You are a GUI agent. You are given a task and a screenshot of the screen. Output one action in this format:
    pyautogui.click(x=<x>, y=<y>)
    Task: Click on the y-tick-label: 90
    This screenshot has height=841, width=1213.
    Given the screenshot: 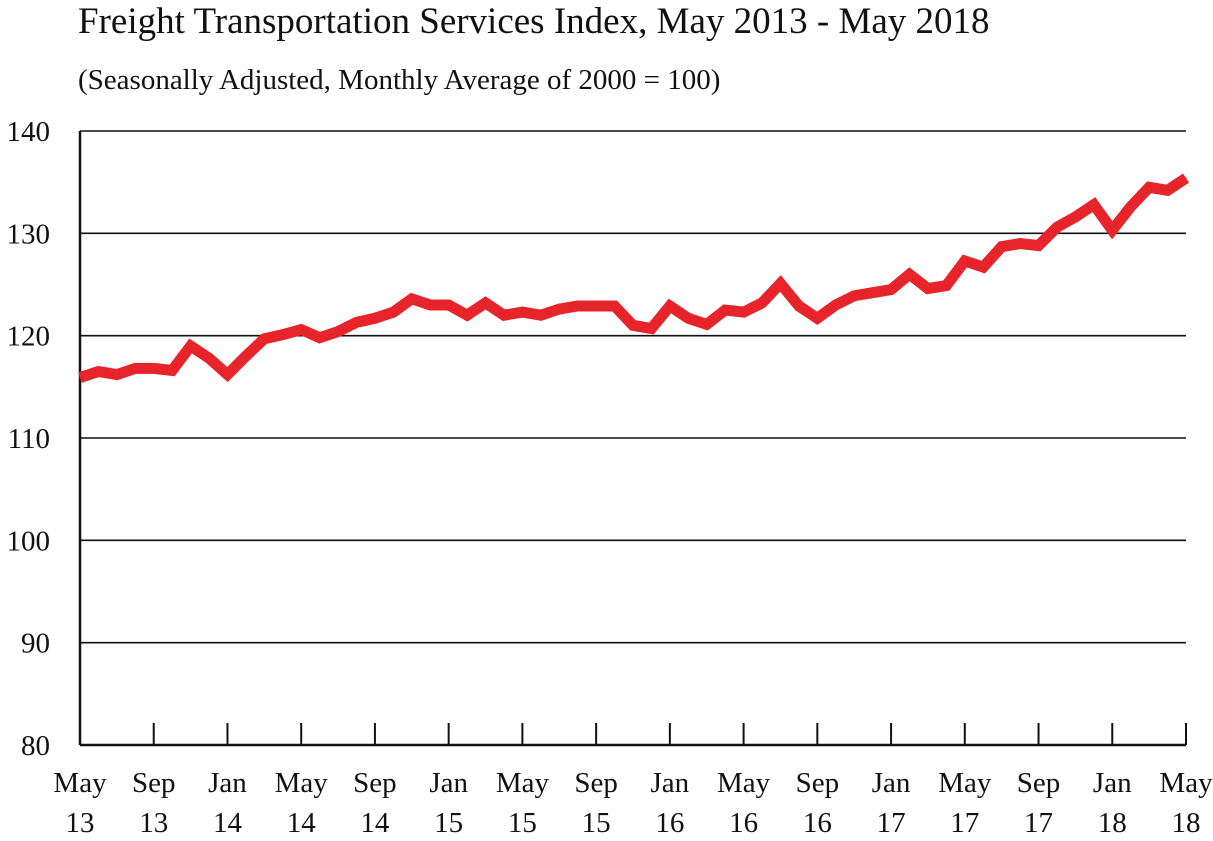 What is the action you would take?
    pyautogui.click(x=35, y=644)
    